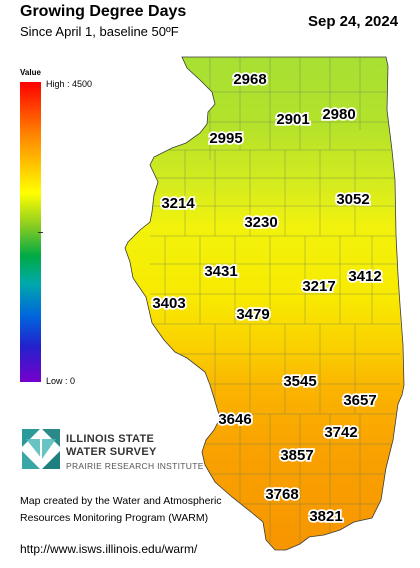 The image size is (420, 568). Describe the element at coordinates (260, 222) in the screenshot. I see `gdd-label: 3230` at that location.